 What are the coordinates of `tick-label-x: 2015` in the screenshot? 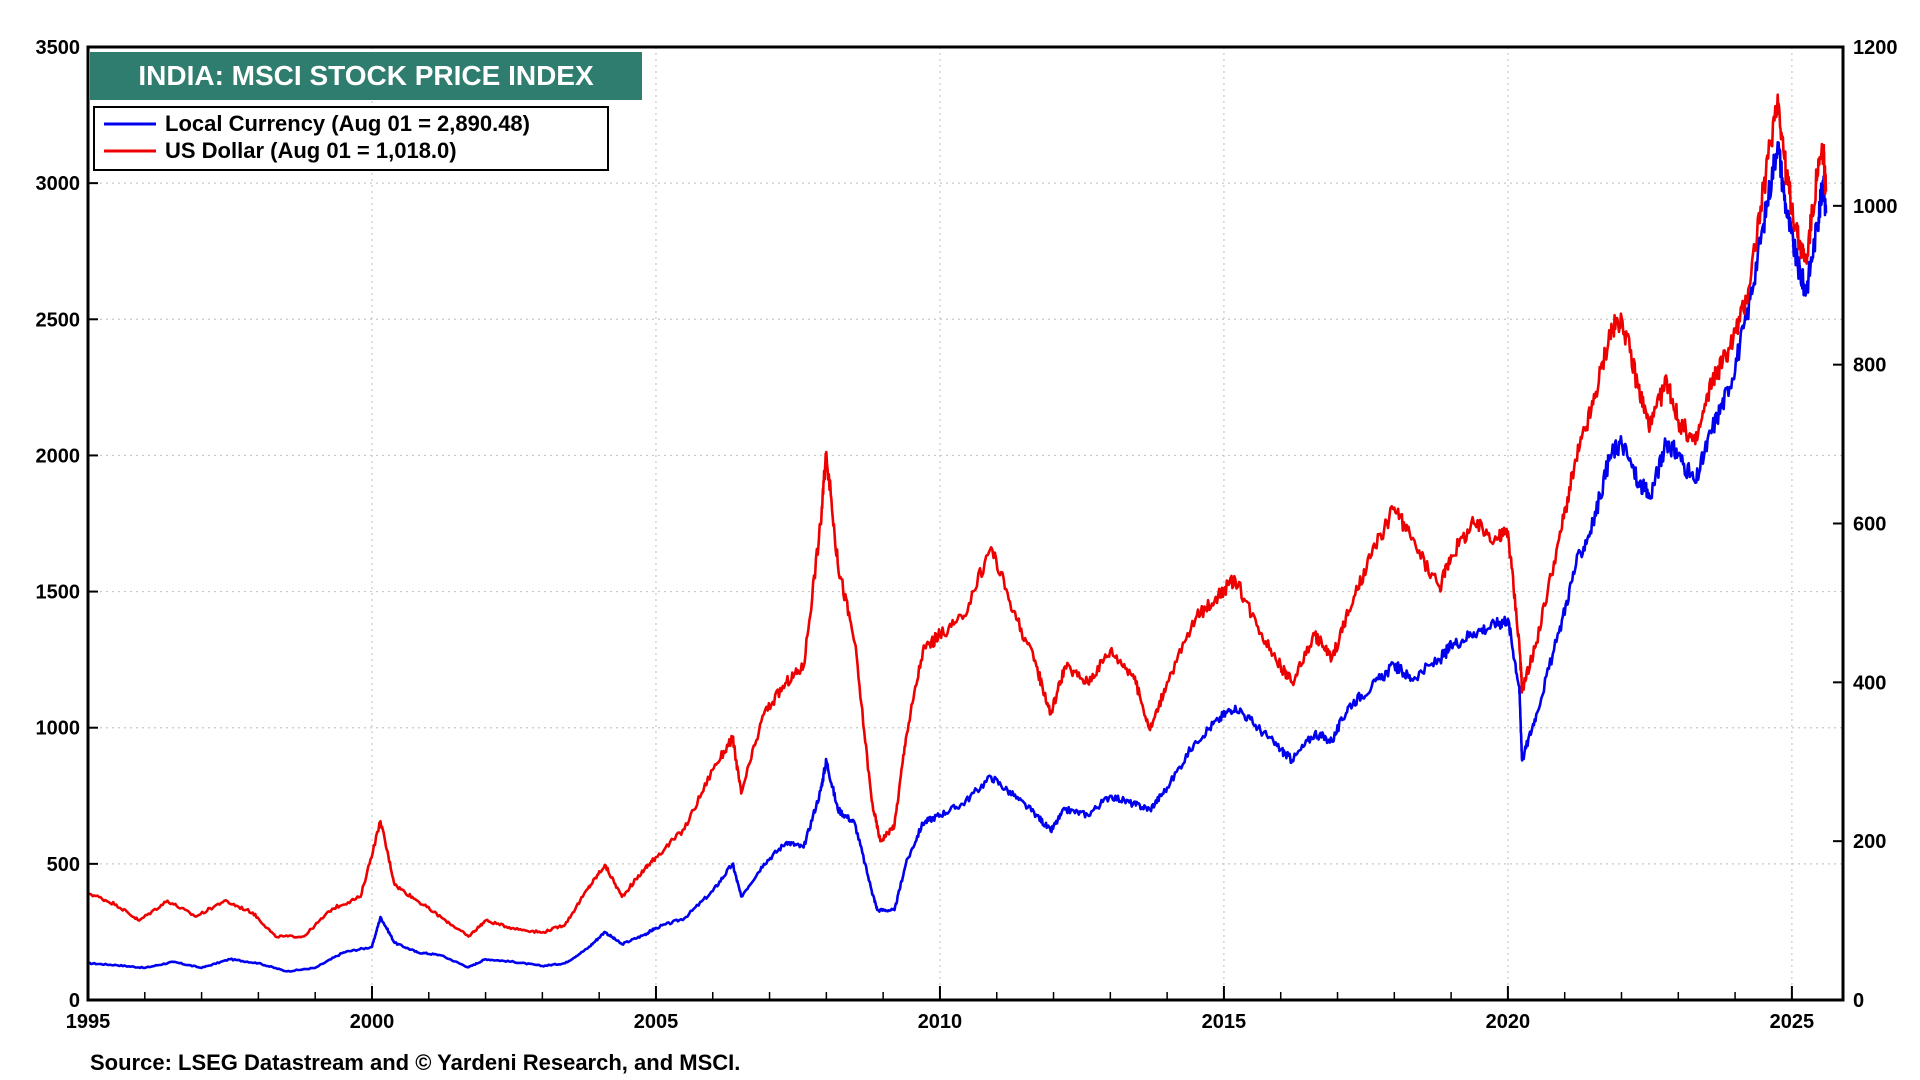 It's located at (1224, 1022).